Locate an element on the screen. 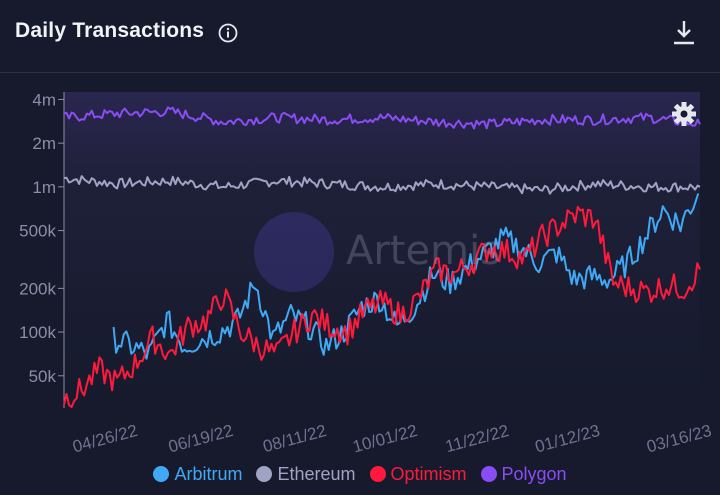 Image resolution: width=720 pixels, height=495 pixels. x-tick-label: 08/11/22 is located at coordinates (295, 438).